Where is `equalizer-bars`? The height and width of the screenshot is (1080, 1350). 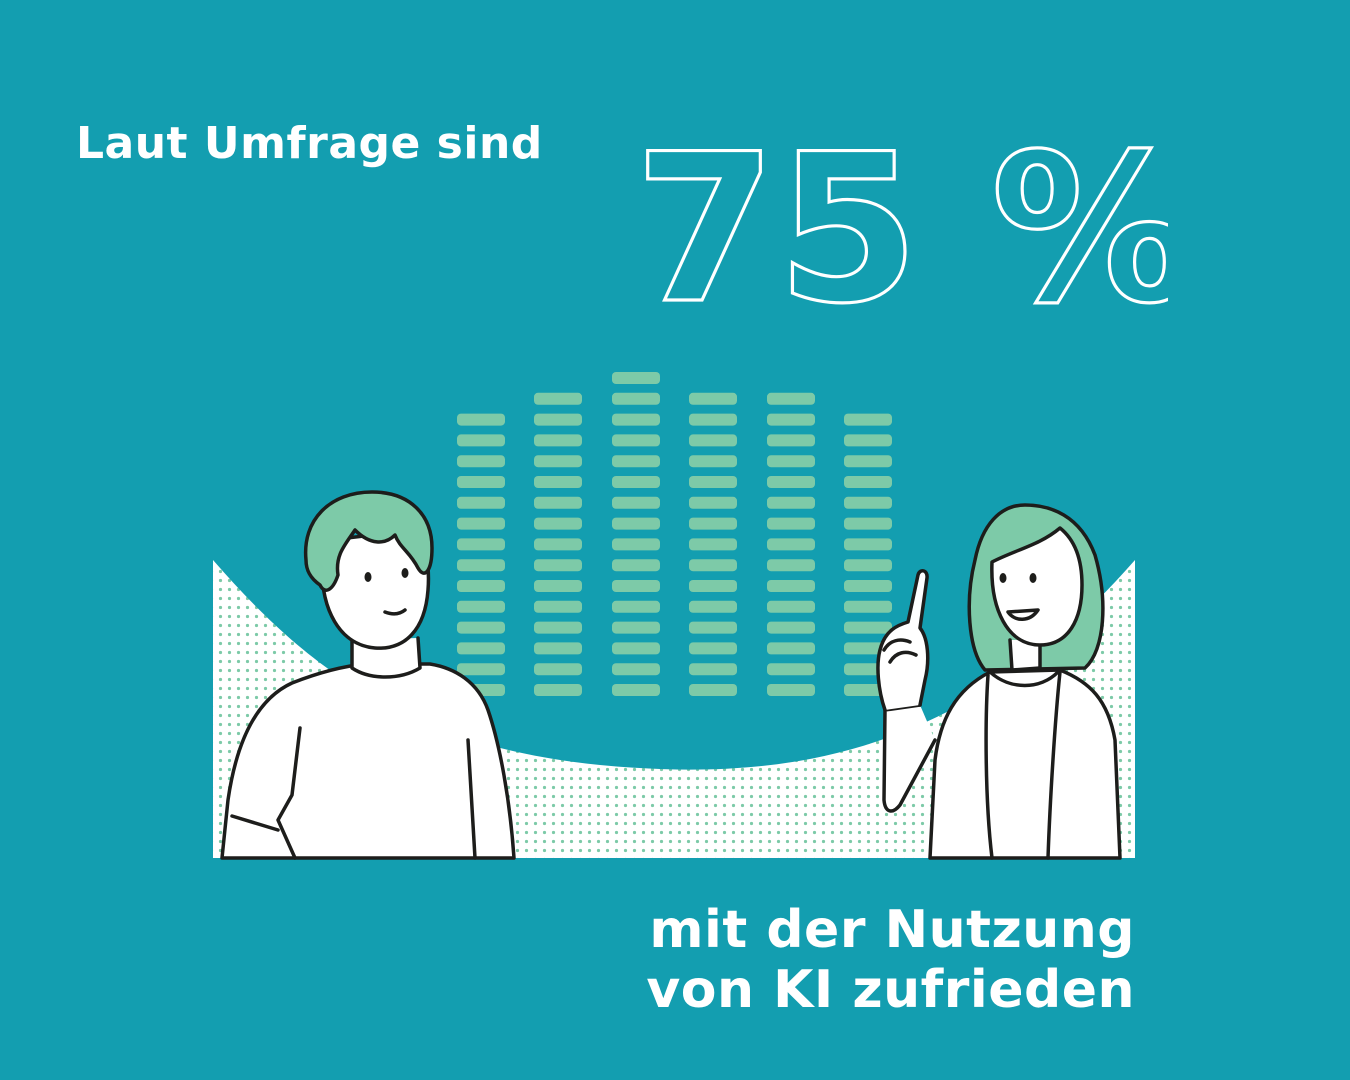 equalizer-bars is located at coordinates (674, 534).